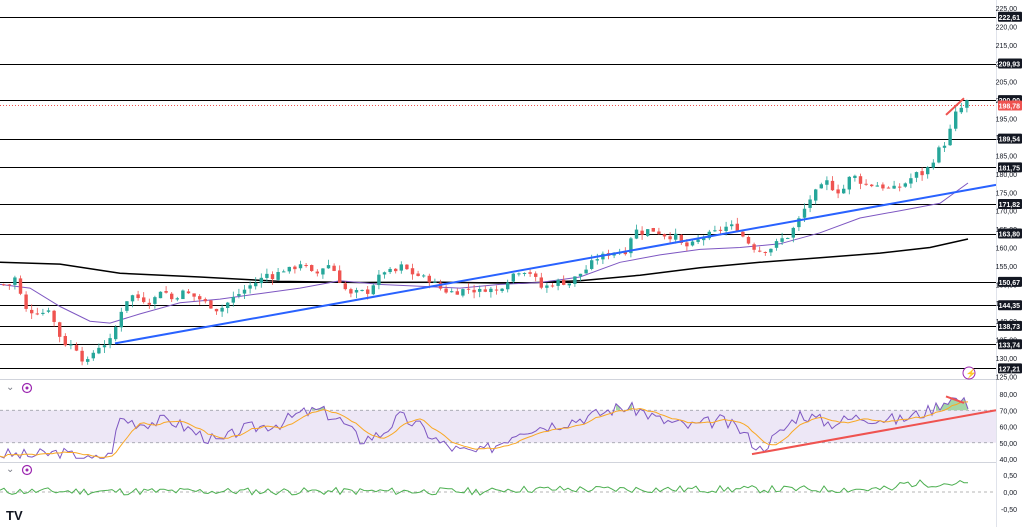 This screenshot has height=527, width=1024. I want to click on price-tick-label: 180,00, so click(1007, 175).